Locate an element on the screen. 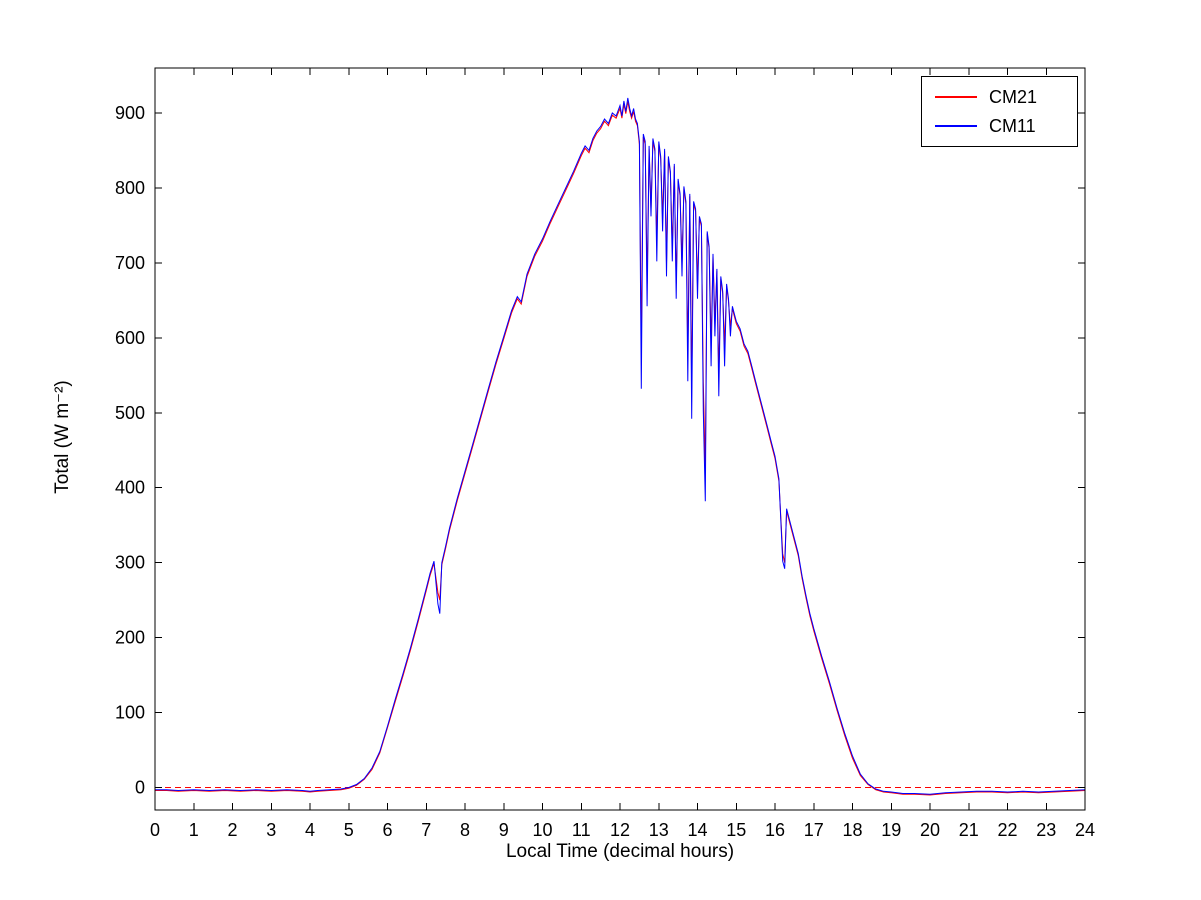 The height and width of the screenshot is (900, 1201). y-tick-label: 800 is located at coordinates (130, 188).